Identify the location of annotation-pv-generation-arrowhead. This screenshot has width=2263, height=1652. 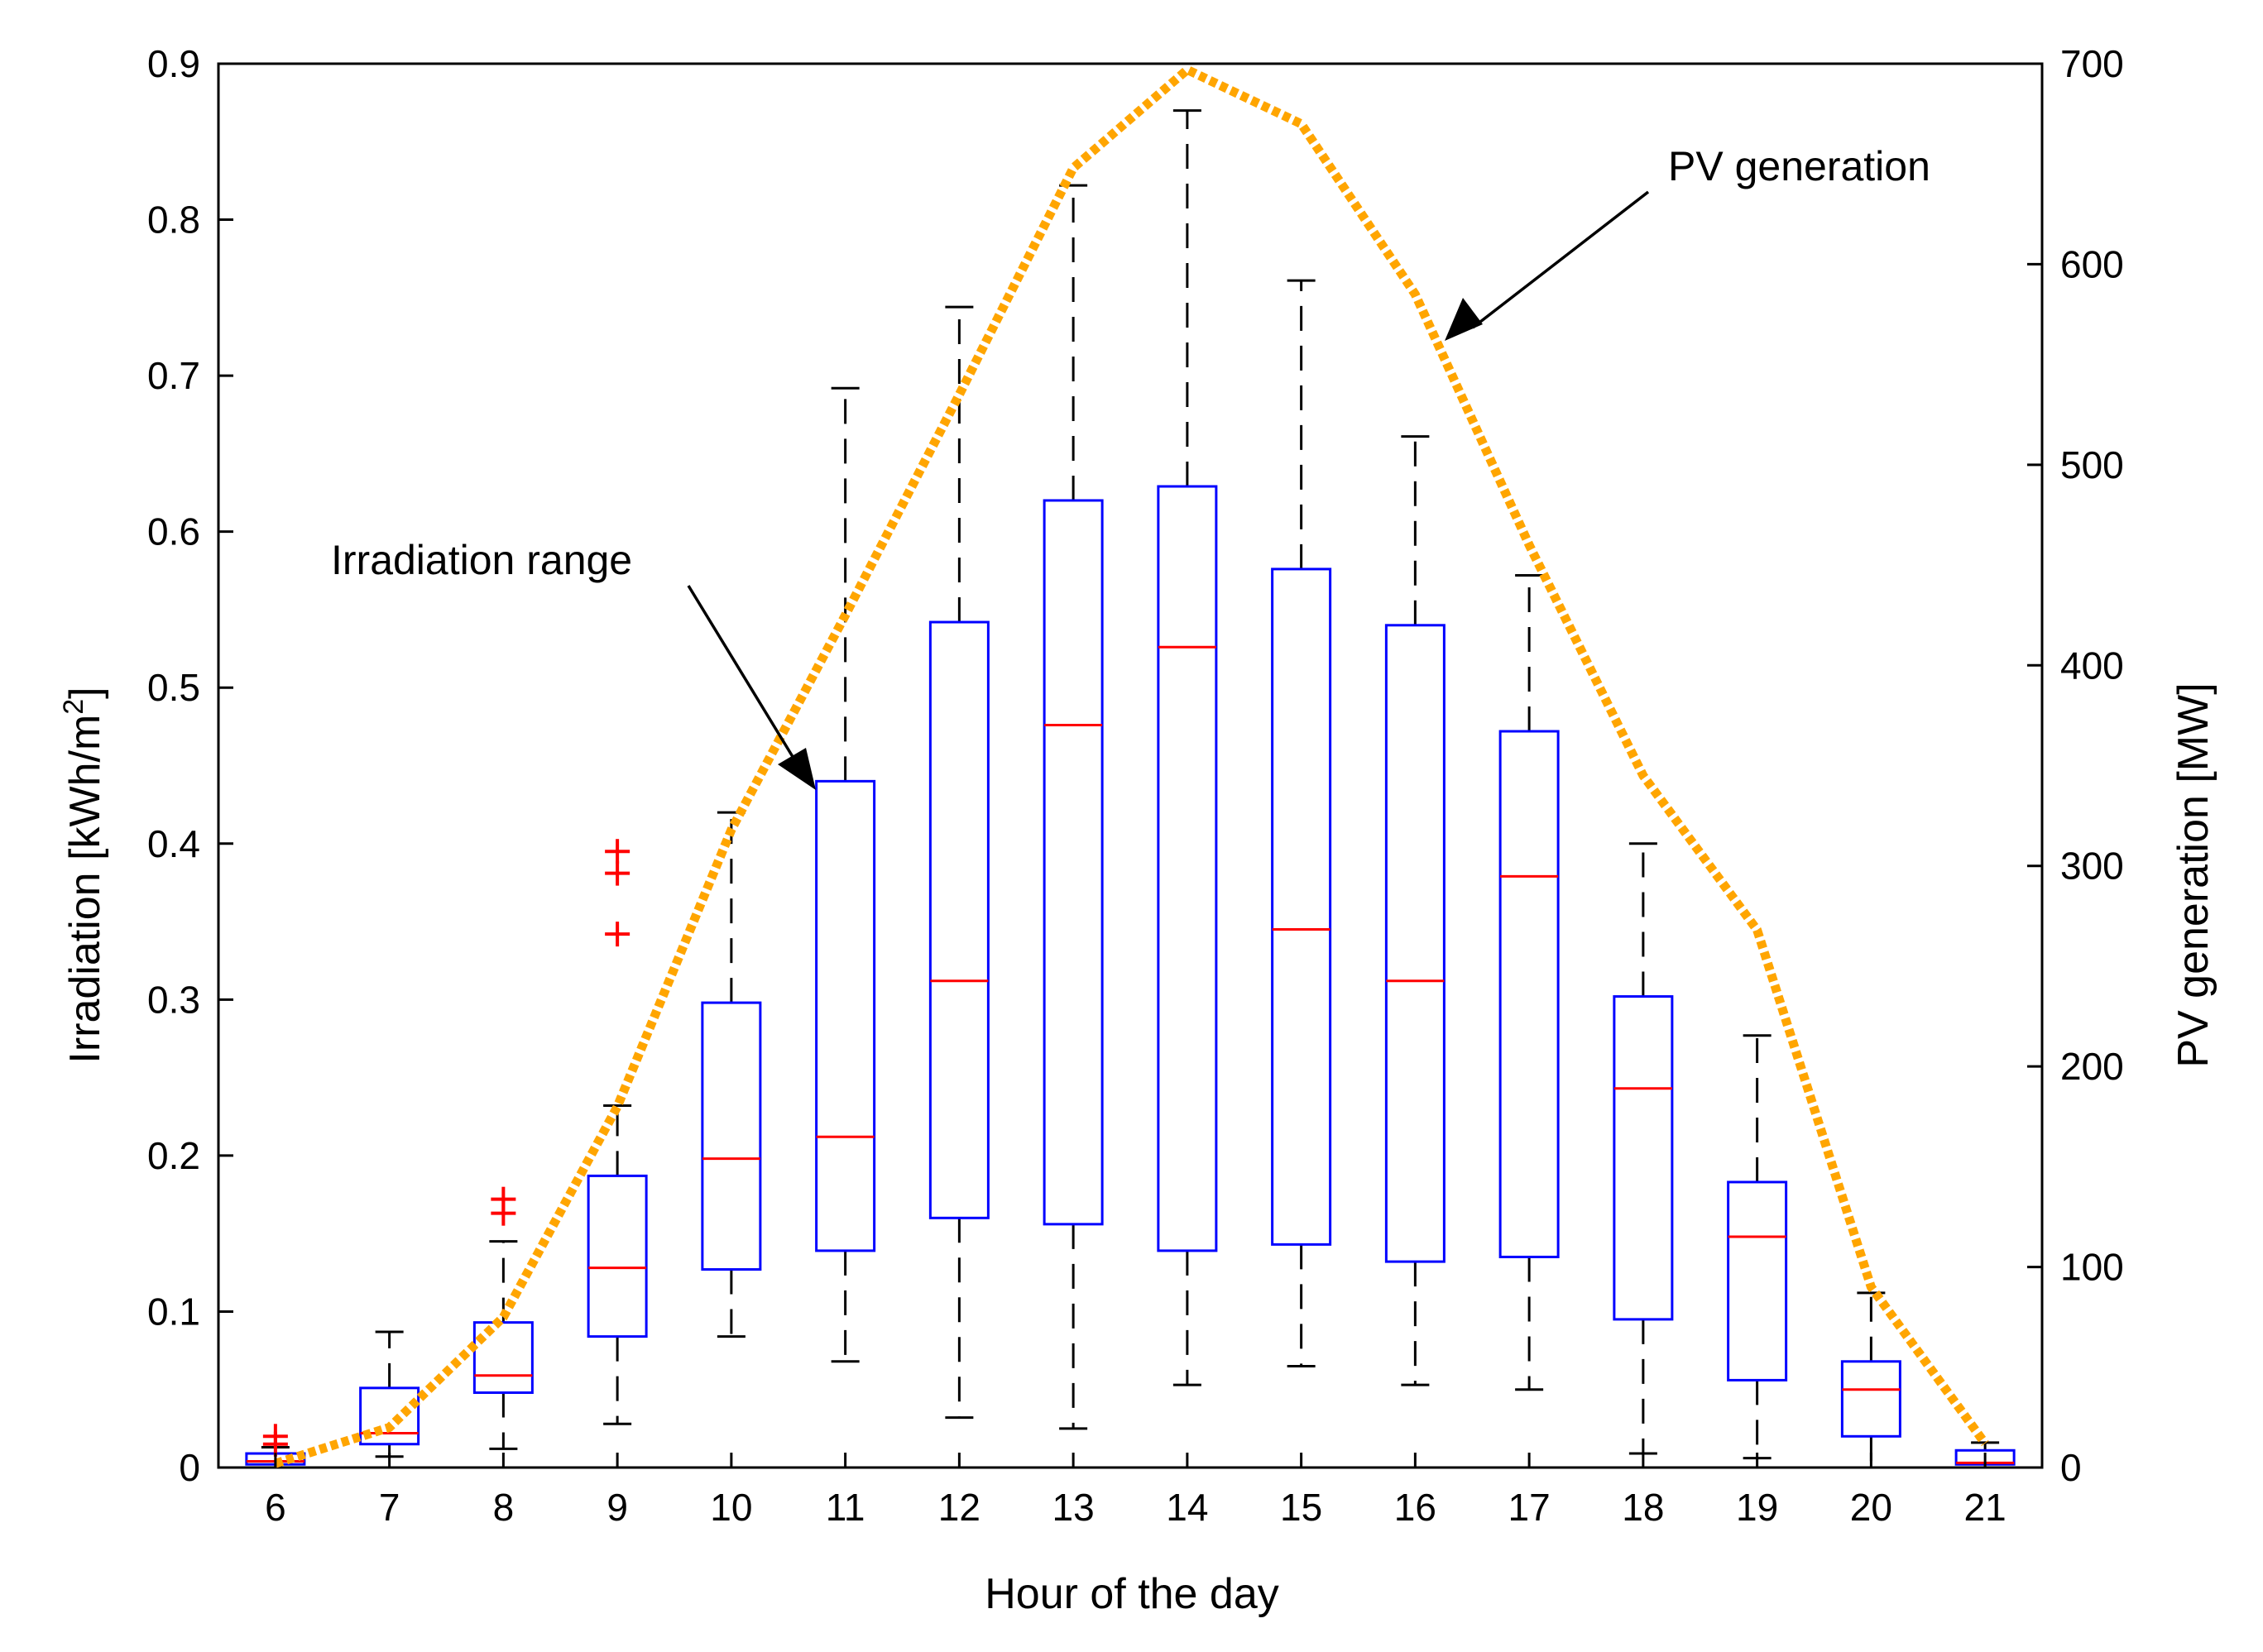
(1464, 319).